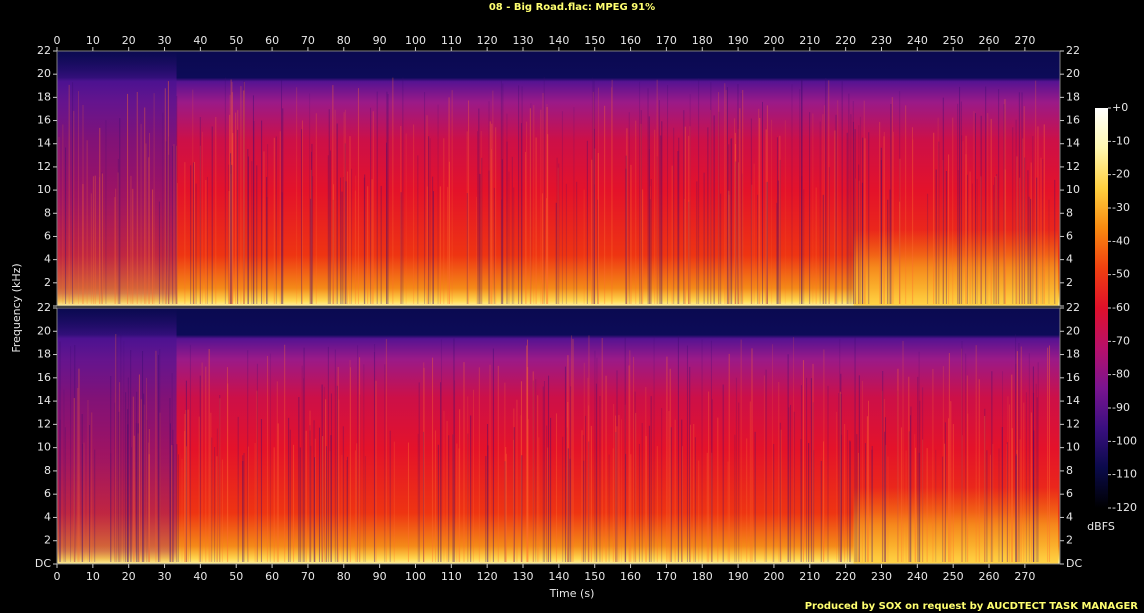 The image size is (1144, 613). What do you see at coordinates (165, 40) in the screenshot?
I see `x-tick-label: 30` at bounding box center [165, 40].